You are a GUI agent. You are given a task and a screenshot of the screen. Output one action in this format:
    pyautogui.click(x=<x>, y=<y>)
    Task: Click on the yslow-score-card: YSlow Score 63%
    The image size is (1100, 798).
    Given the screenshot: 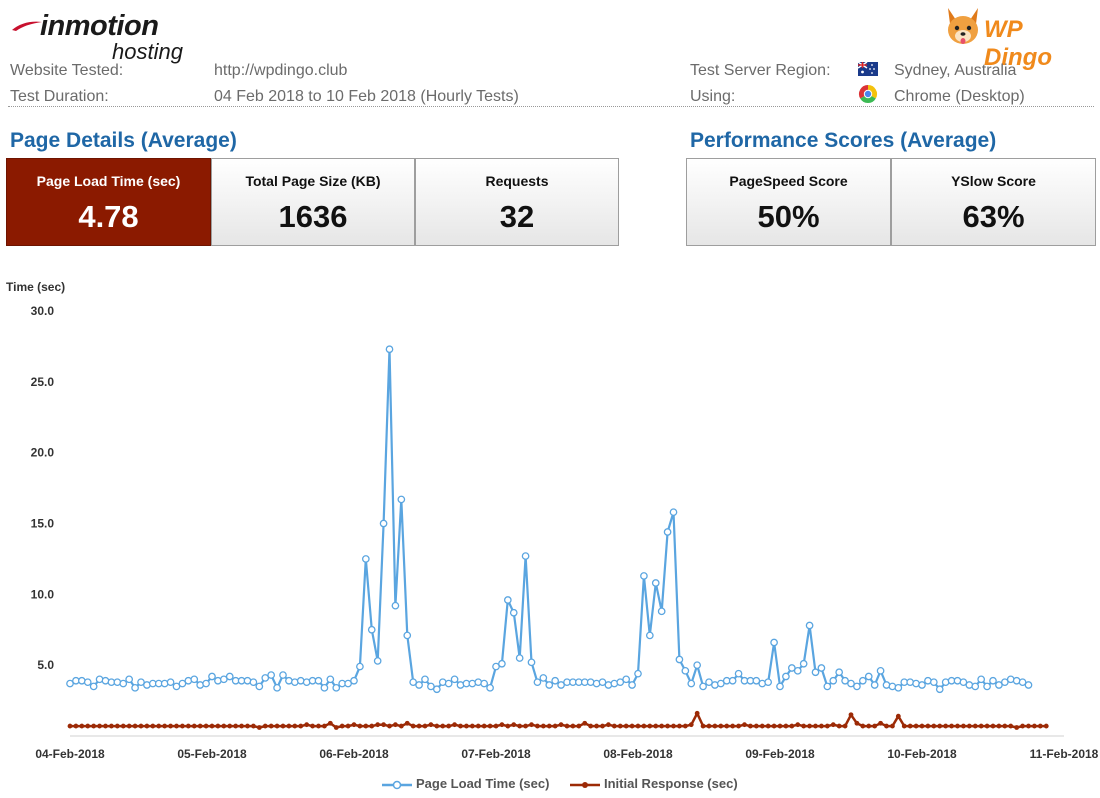 What is the action you would take?
    pyautogui.click(x=993, y=202)
    